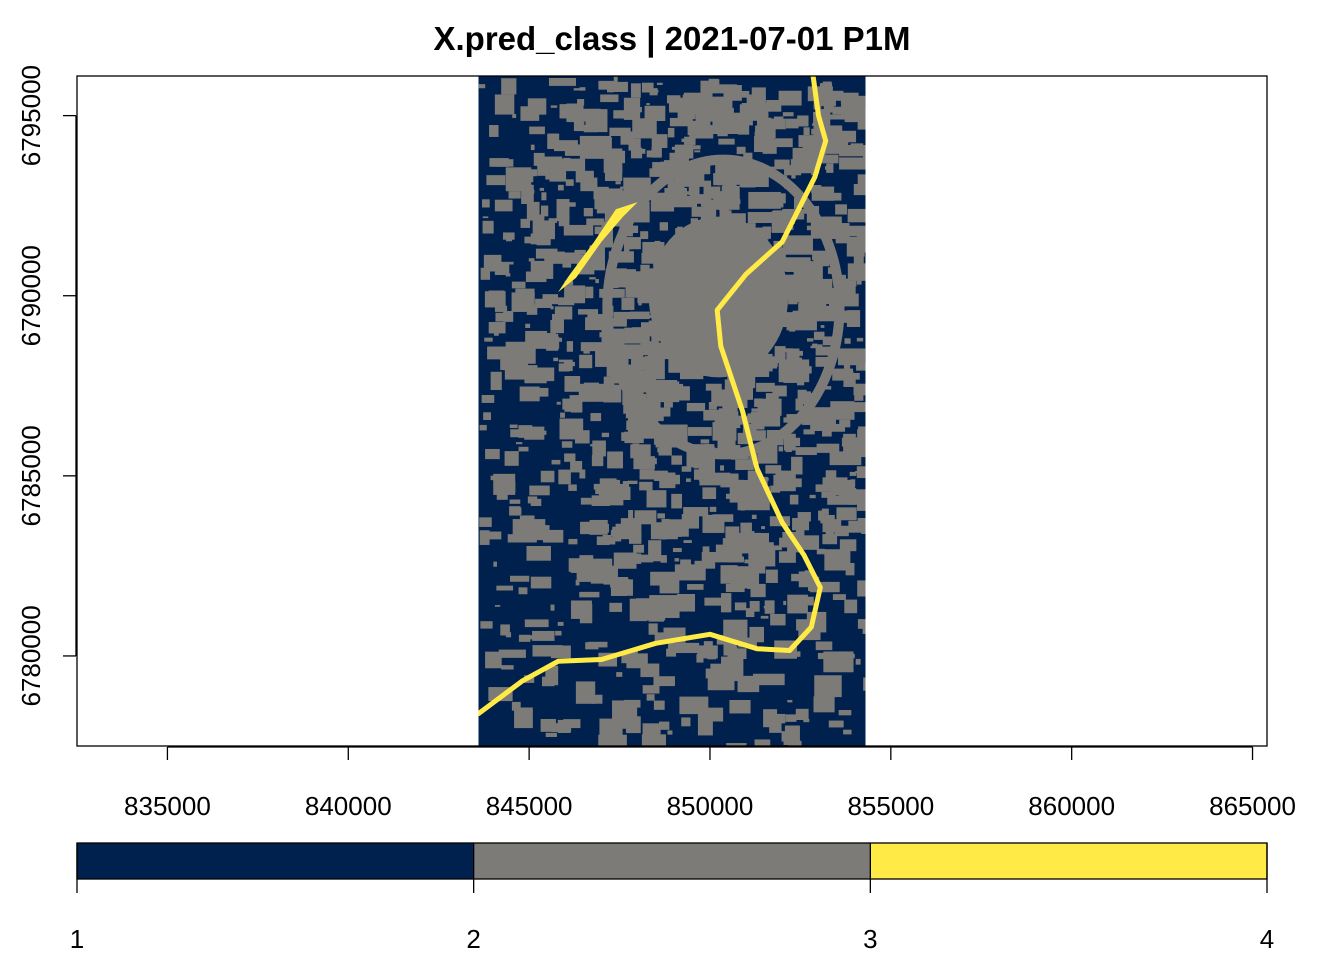 This screenshot has height=960, width=1344. I want to click on legend-label: 4, so click(1267, 939).